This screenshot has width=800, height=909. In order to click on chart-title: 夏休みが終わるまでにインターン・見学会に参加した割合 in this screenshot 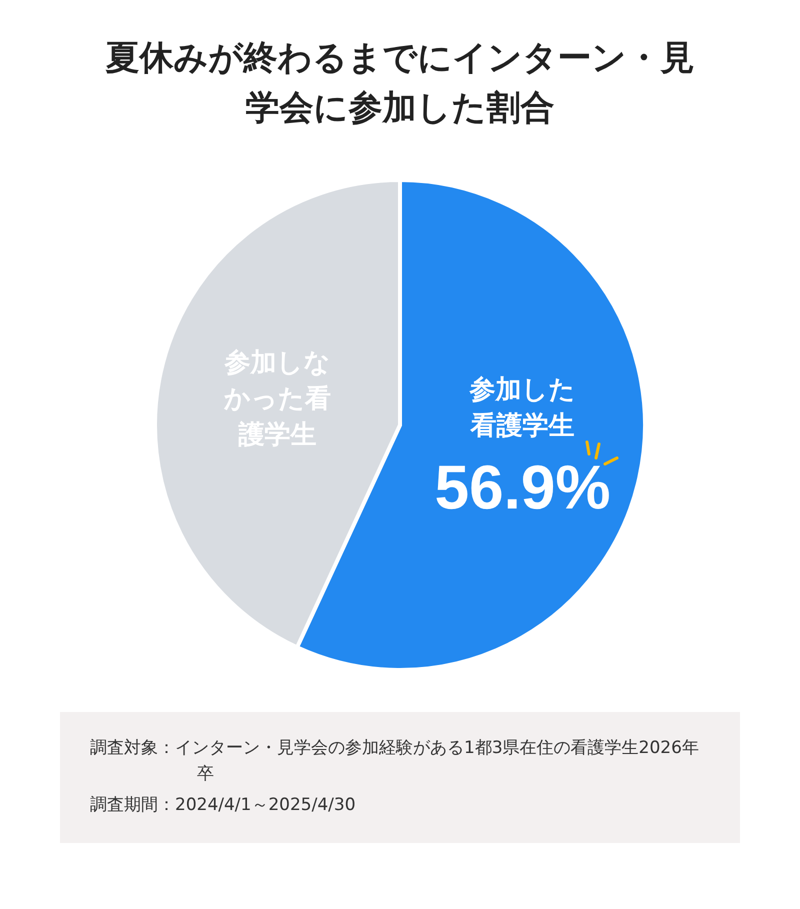, I will do `click(400, 83)`.